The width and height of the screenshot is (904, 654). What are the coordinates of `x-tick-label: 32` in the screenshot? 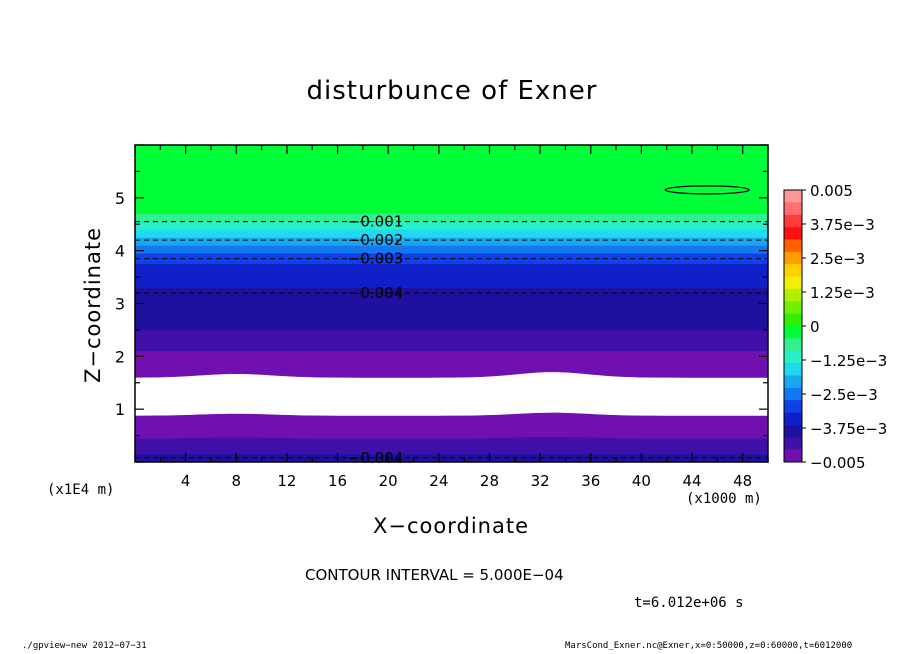 It's located at (540, 481).